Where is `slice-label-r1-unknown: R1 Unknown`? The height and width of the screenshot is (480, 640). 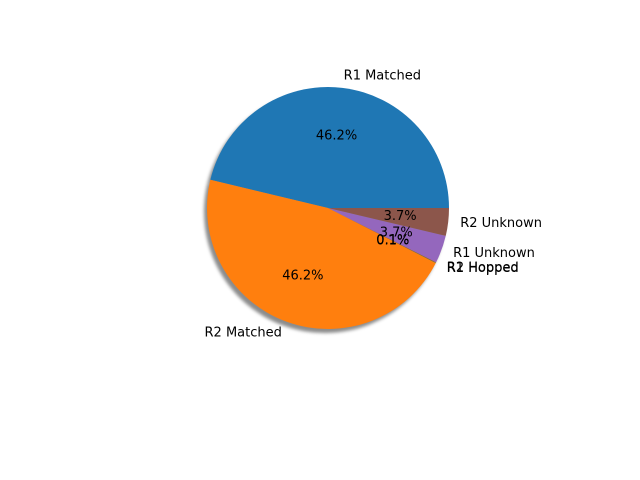 slice-label-r1-unknown: R1 Unknown is located at coordinates (494, 253).